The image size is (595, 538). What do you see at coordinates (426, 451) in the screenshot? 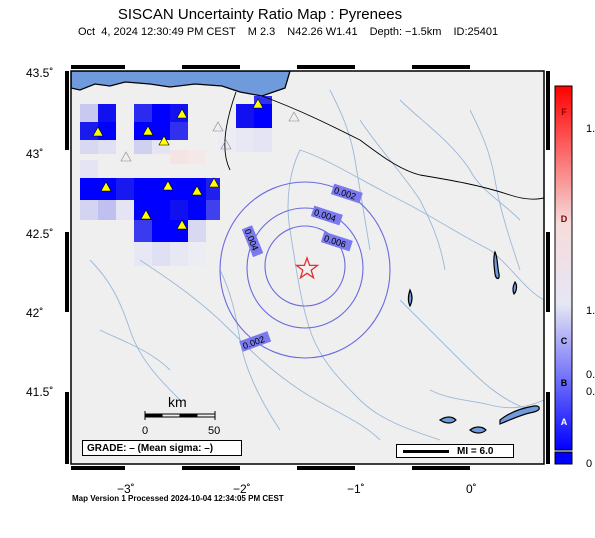
I see `mi-line-sample` at bounding box center [426, 451].